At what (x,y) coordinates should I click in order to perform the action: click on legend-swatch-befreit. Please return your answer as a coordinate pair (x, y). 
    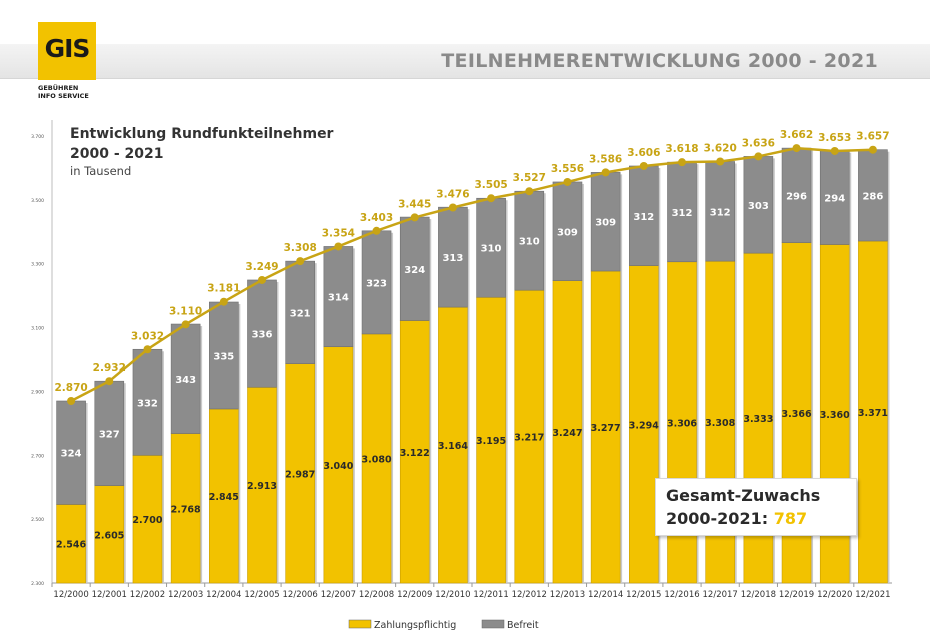
    Looking at the image, I should click on (493, 624).